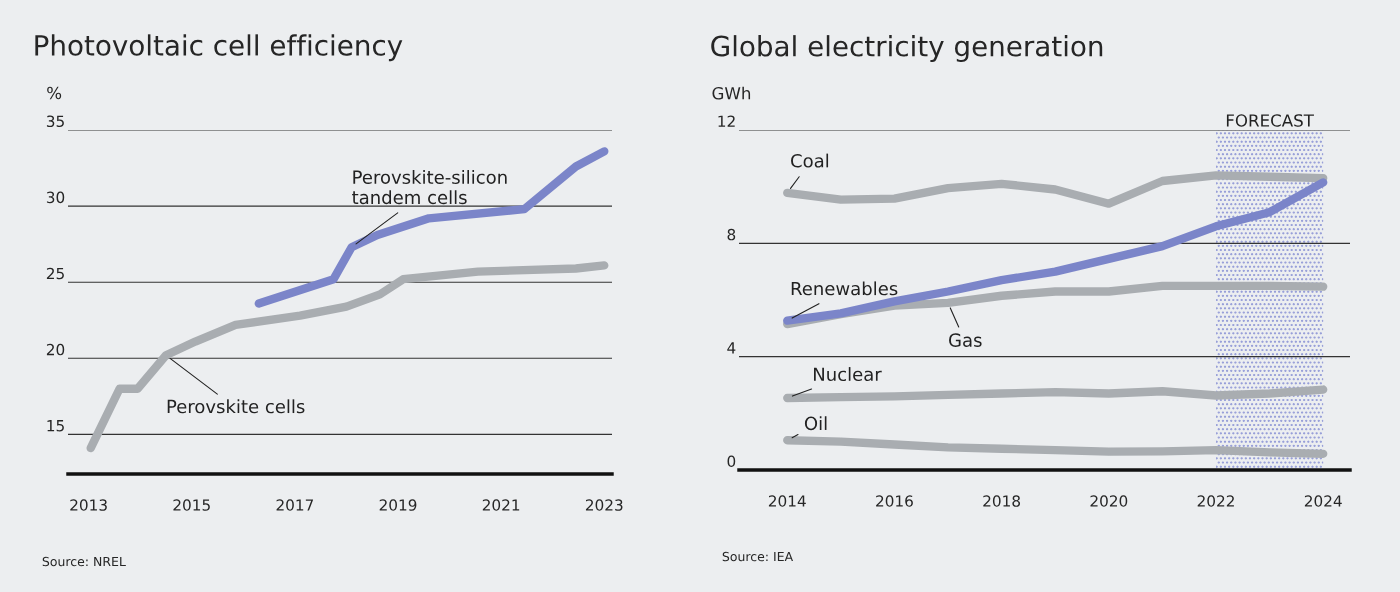 The height and width of the screenshot is (592, 1400). I want to click on y-tick-label: 15, so click(55, 426).